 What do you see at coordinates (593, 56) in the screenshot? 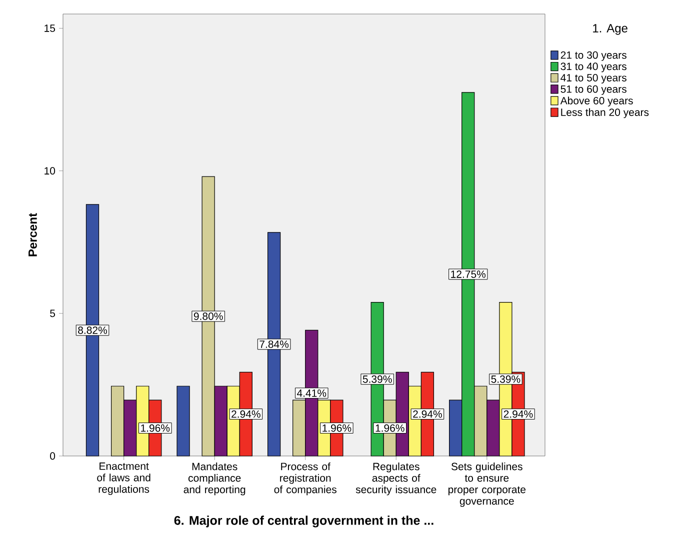
I see `legend-label: 21 to 30 years` at bounding box center [593, 56].